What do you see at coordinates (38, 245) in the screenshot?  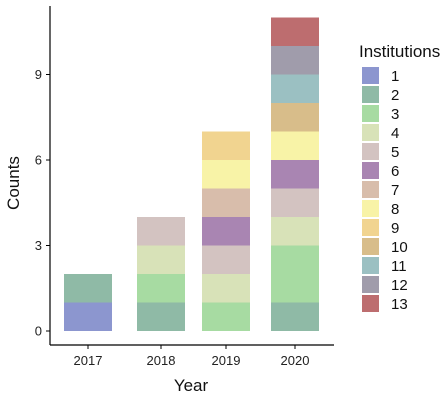 I see `y-tick-label: 3` at bounding box center [38, 245].